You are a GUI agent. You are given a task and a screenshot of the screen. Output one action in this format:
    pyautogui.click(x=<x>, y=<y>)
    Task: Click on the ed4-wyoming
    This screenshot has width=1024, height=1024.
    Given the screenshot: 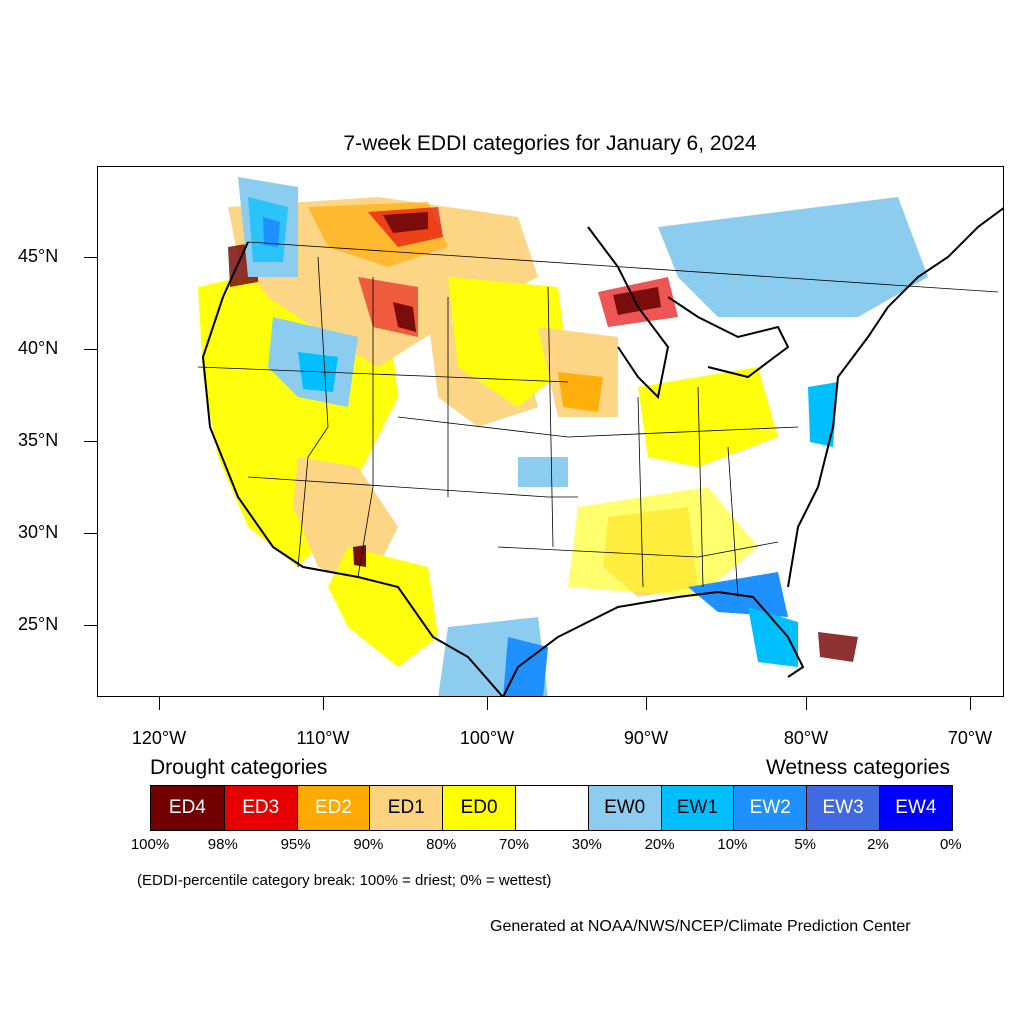 What is the action you would take?
    pyautogui.click(x=404, y=317)
    